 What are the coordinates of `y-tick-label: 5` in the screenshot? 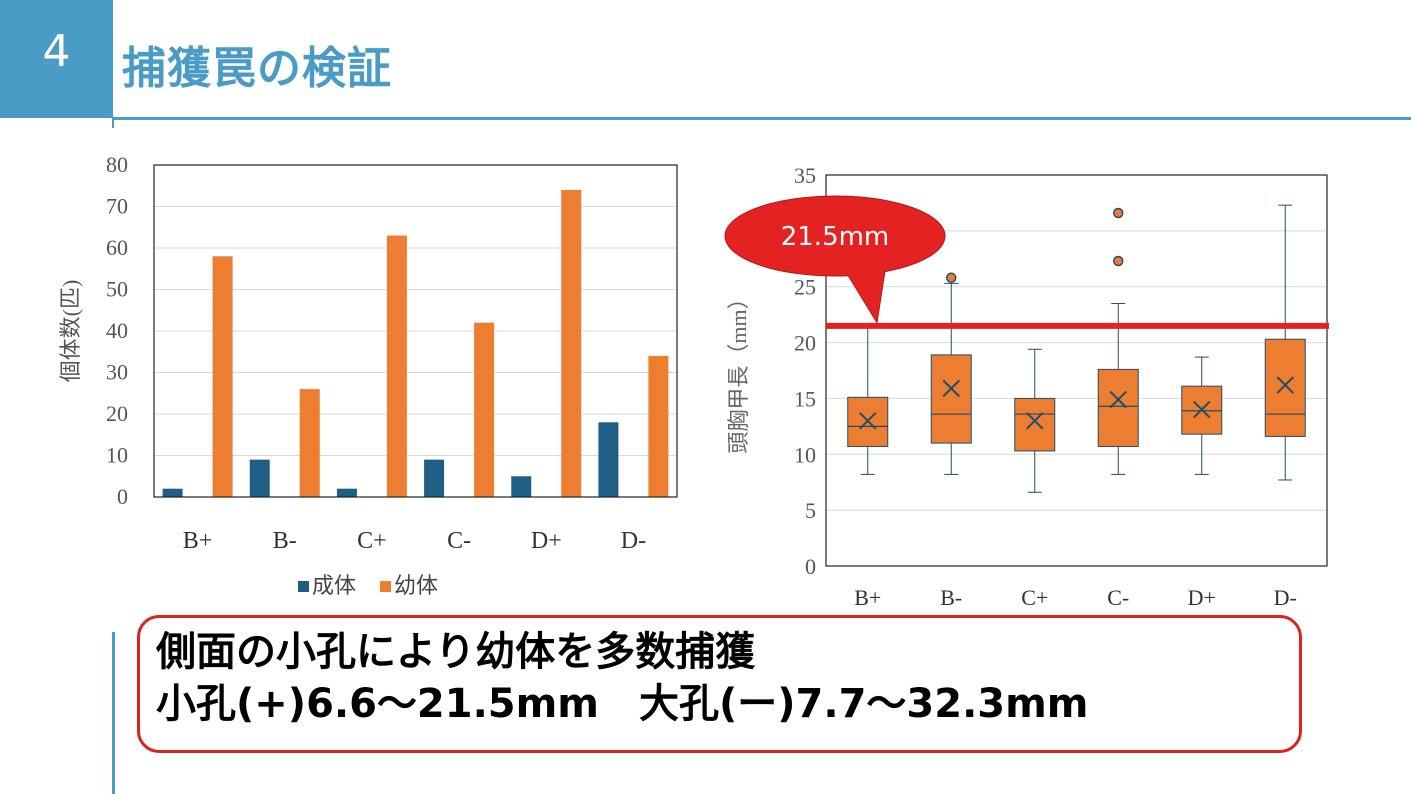 It's located at (810, 510).